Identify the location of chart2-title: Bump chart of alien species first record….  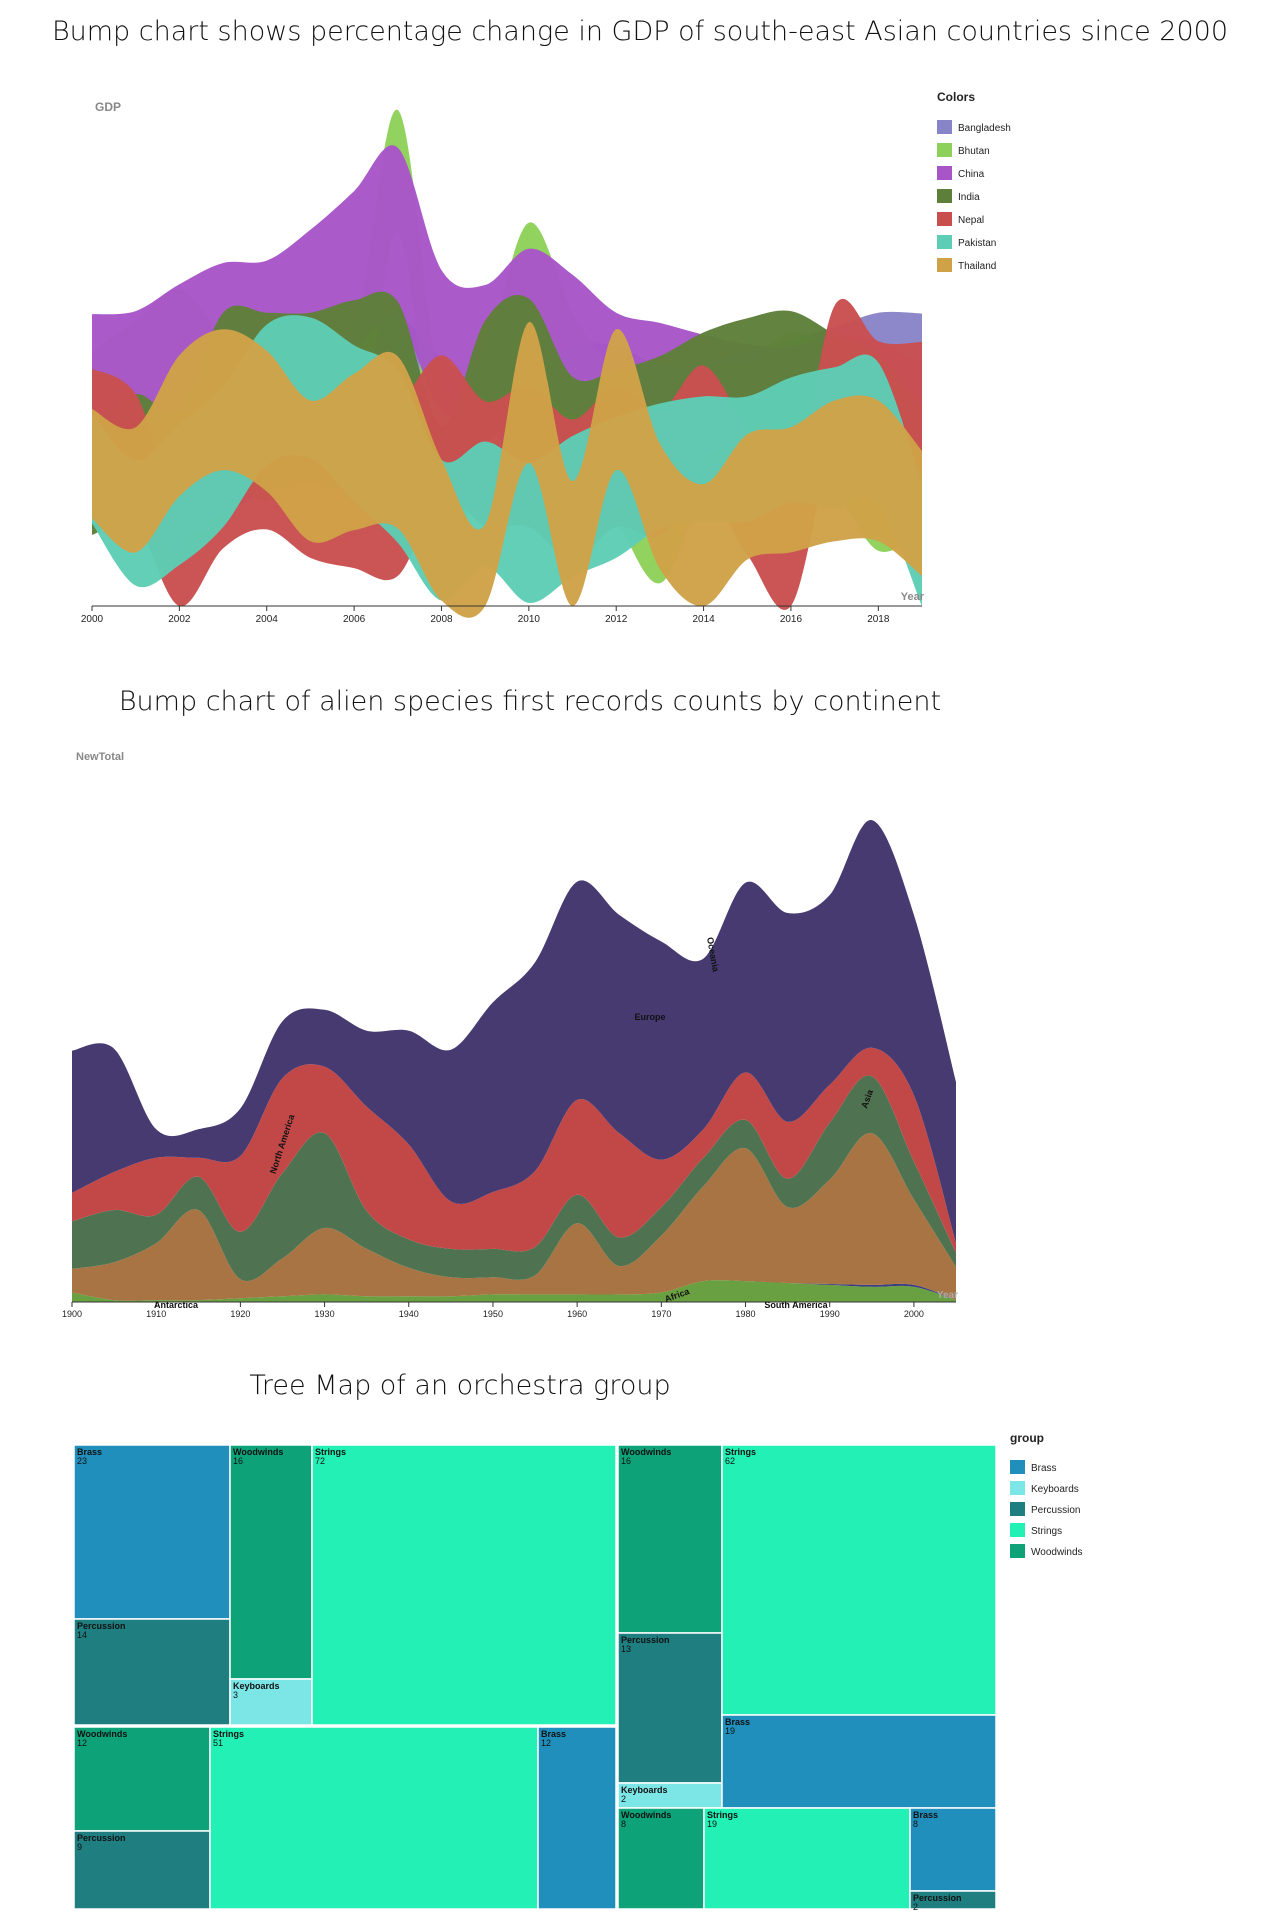
(530, 701).